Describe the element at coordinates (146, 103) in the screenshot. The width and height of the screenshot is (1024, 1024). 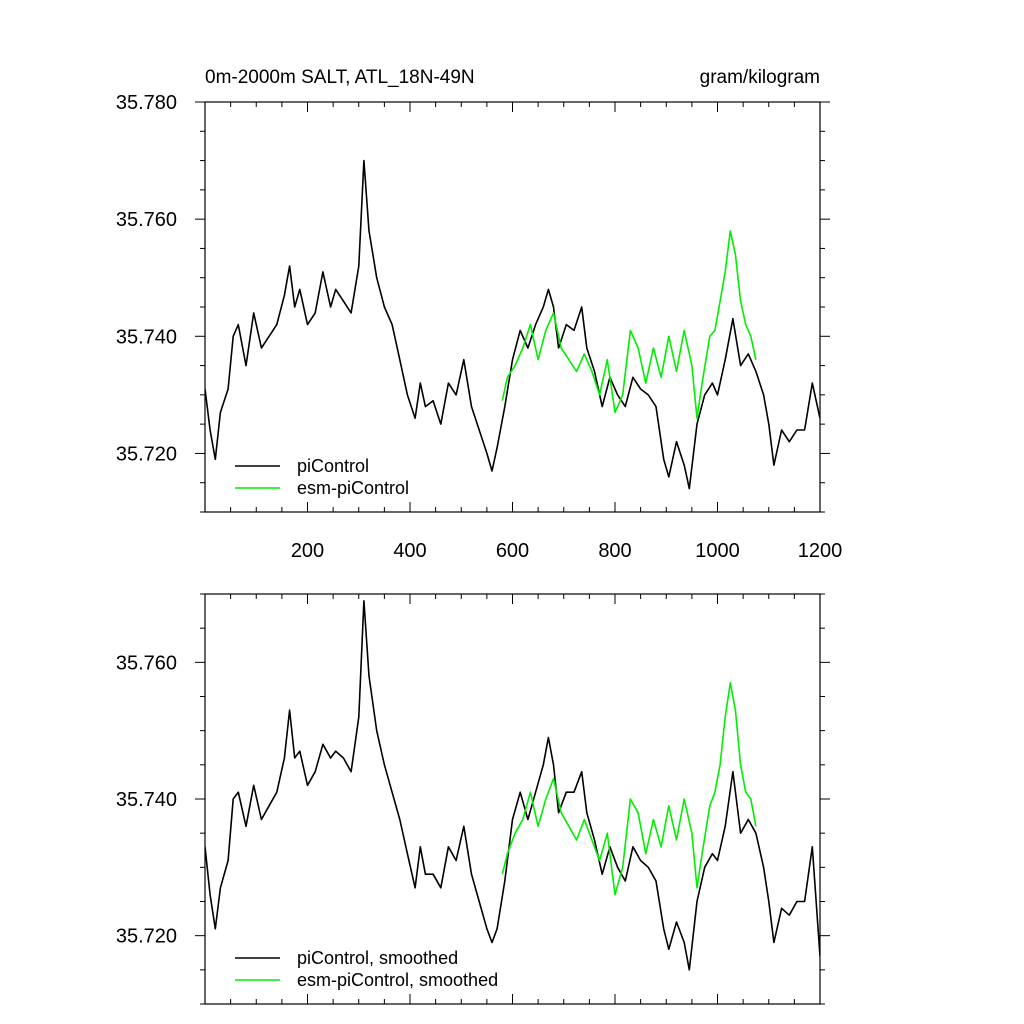
I see `y-tick-label: 35.780` at that location.